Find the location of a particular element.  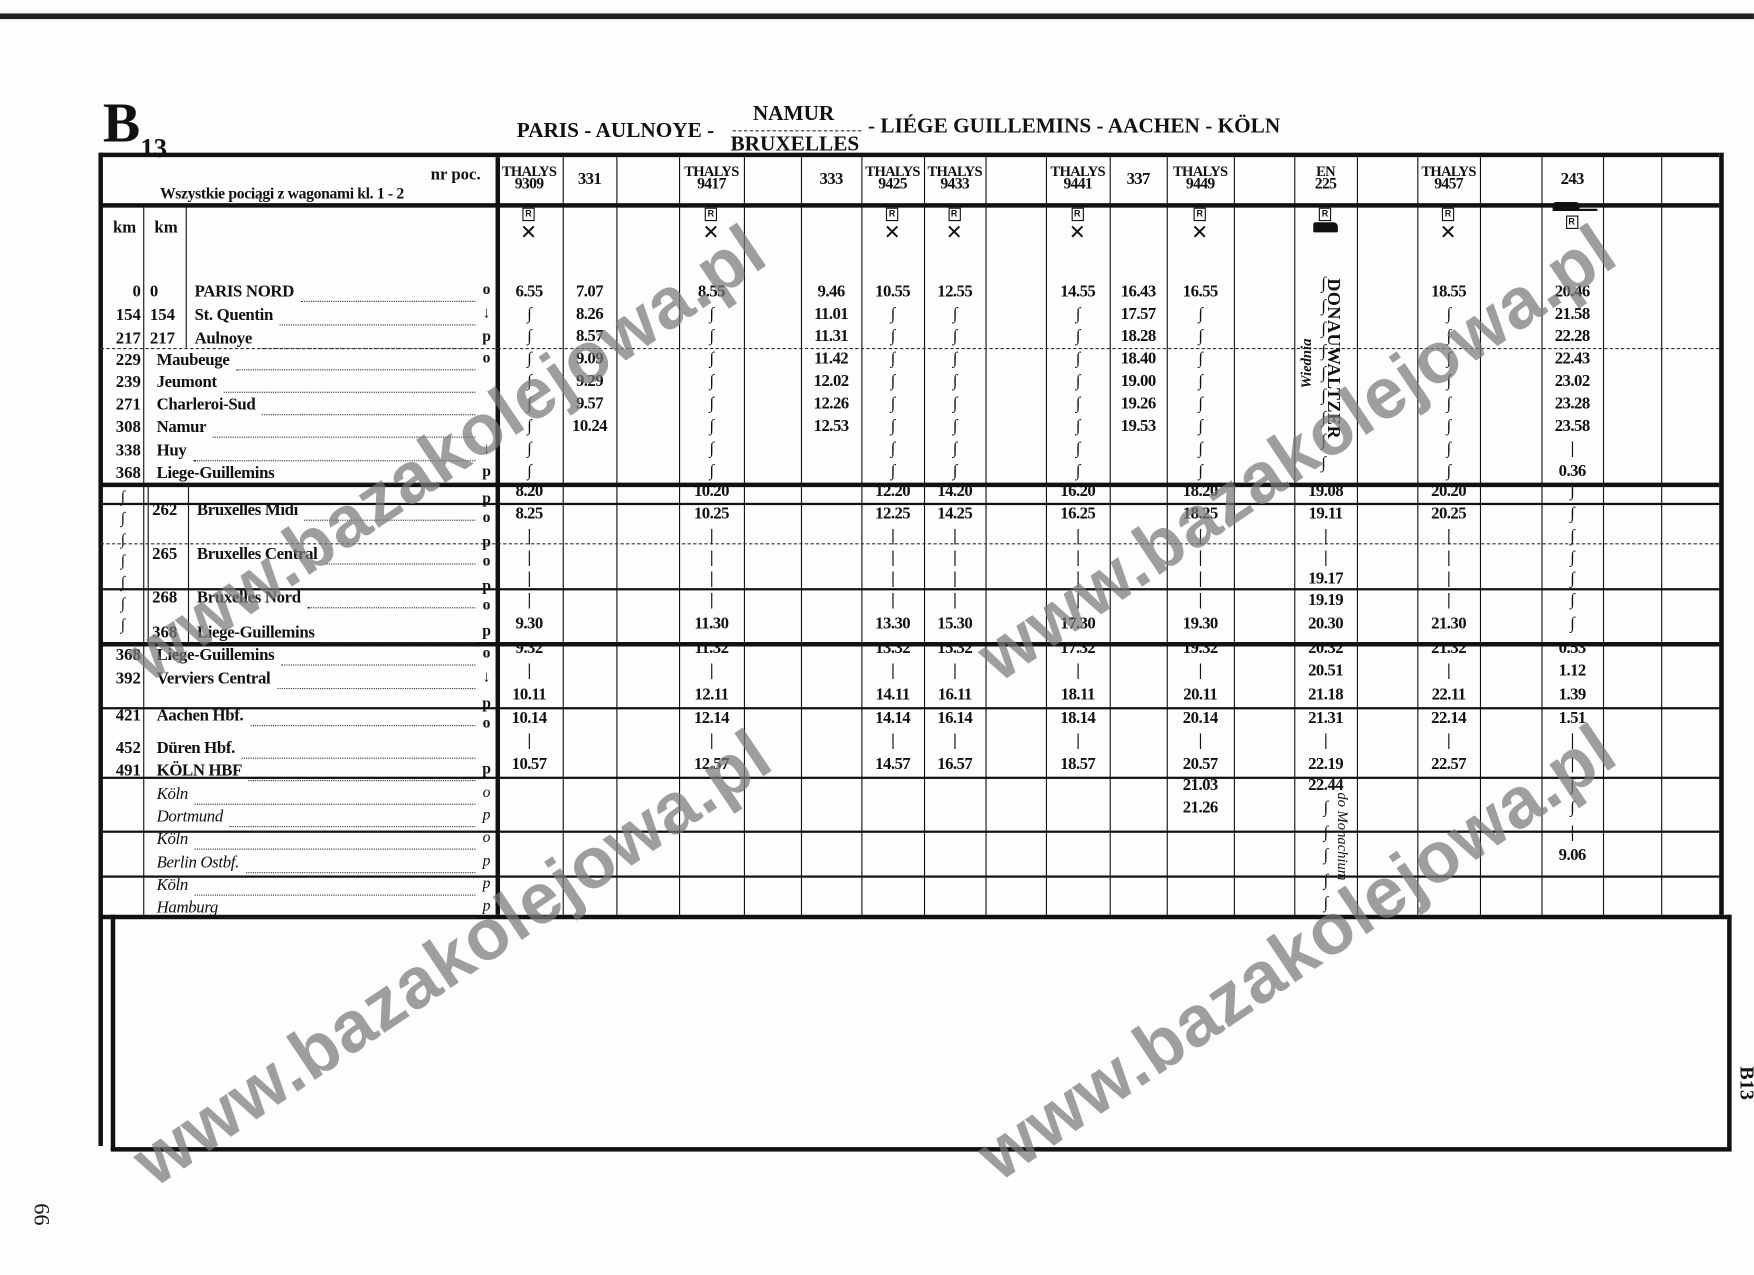

time-cell: 20.46 is located at coordinates (1572, 291).